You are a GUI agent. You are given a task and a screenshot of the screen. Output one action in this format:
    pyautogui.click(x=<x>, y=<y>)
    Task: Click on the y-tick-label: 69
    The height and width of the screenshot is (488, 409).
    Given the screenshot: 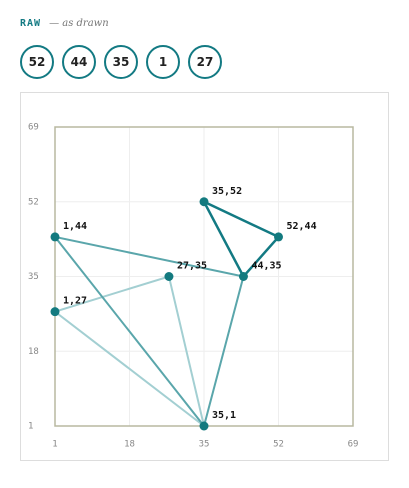 What is the action you would take?
    pyautogui.click(x=33, y=128)
    